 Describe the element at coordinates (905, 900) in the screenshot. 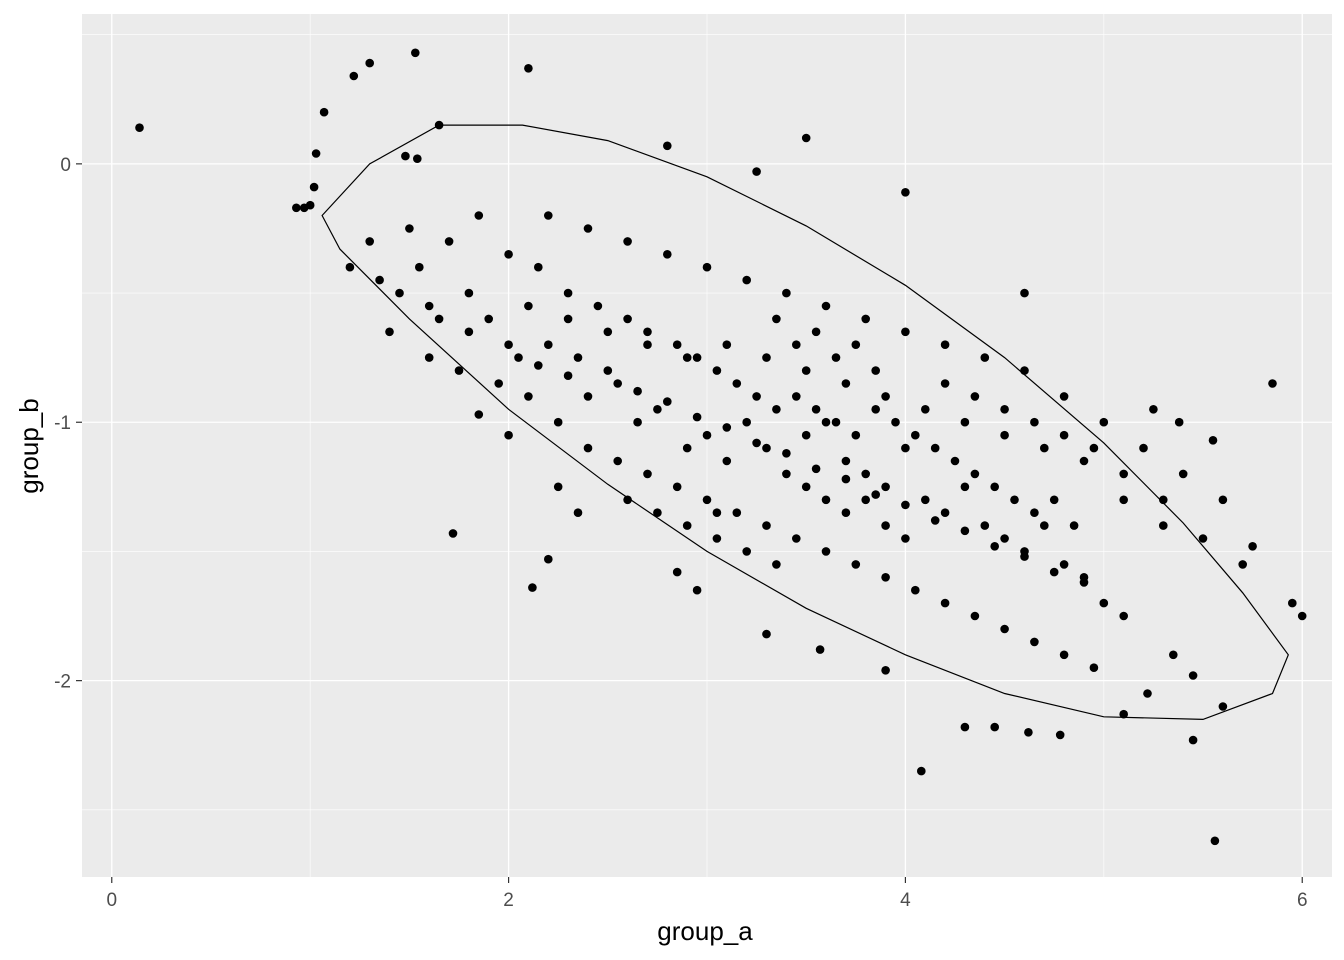

I see `x-tick-label: 4` at that location.